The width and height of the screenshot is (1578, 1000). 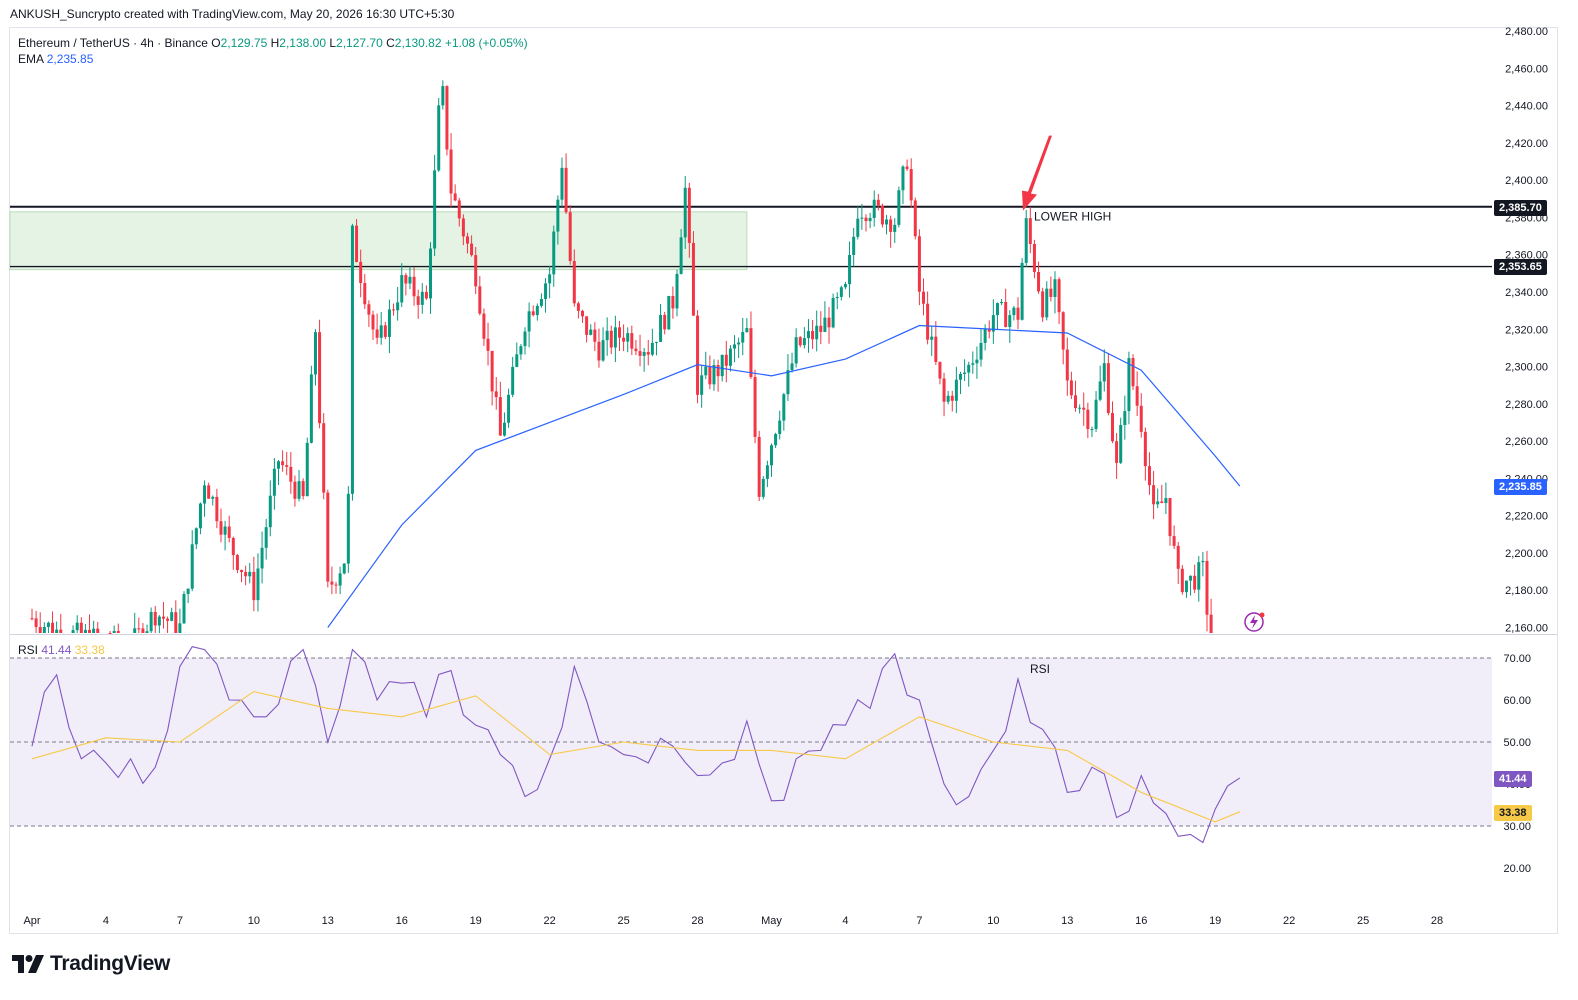 I want to click on price-change: +1.08 (+0.05%), so click(x=486, y=43).